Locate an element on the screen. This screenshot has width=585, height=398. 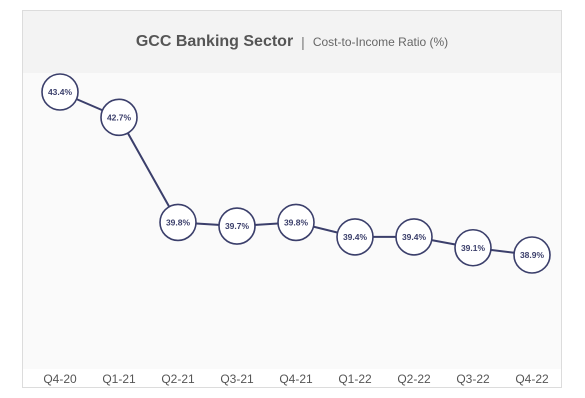
data-point: 43.4% is located at coordinates (60, 92).